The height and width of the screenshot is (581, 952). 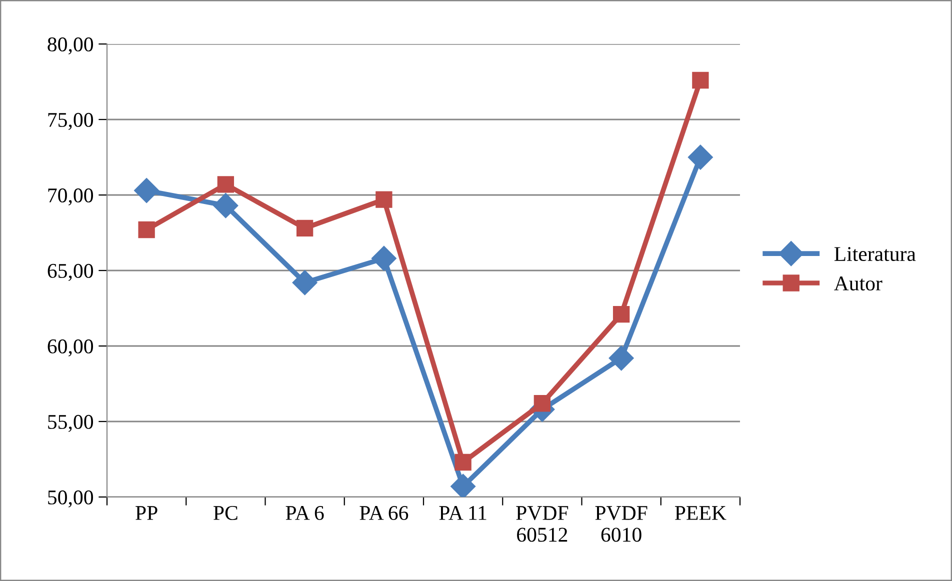 I want to click on x-tick-label: PC, so click(x=226, y=513).